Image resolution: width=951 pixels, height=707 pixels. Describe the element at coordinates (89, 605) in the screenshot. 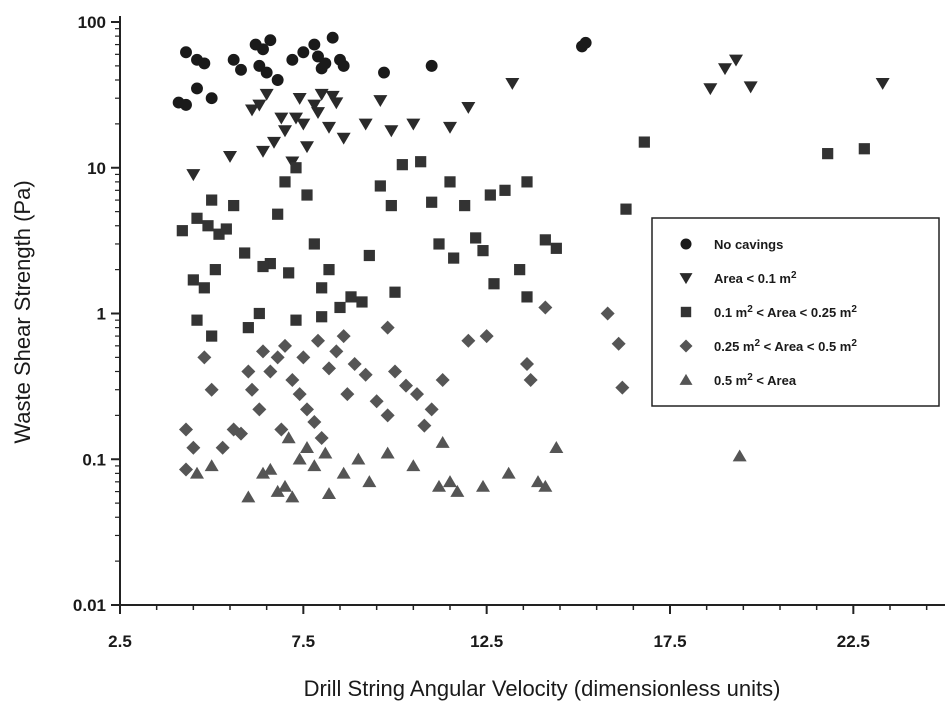

I see `y-tick-label: 0.01` at that location.